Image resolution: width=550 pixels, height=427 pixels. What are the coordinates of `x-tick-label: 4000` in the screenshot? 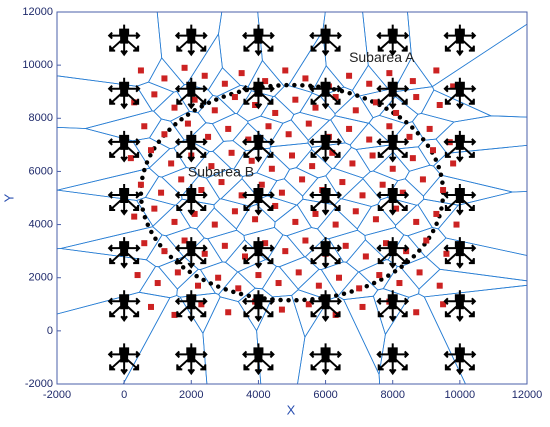 It's located at (258, 395).